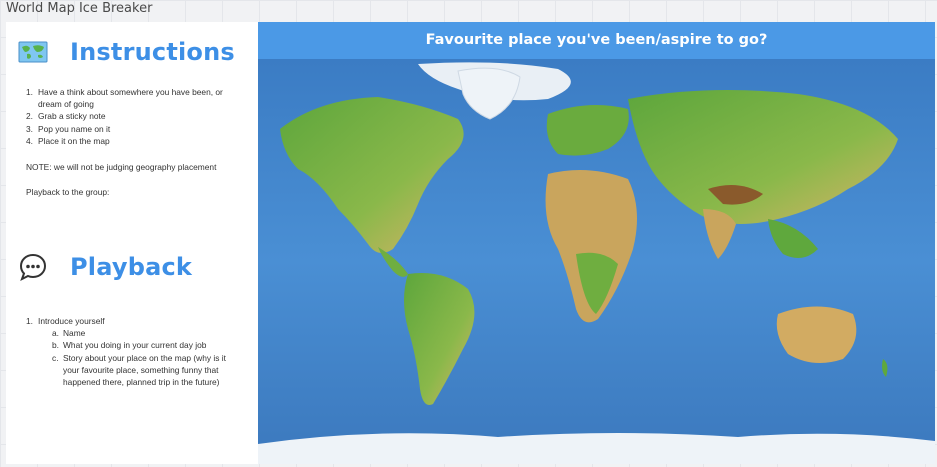 Image resolution: width=937 pixels, height=467 pixels. I want to click on list-item: 2. Grab a sticky note, so click(131, 116).